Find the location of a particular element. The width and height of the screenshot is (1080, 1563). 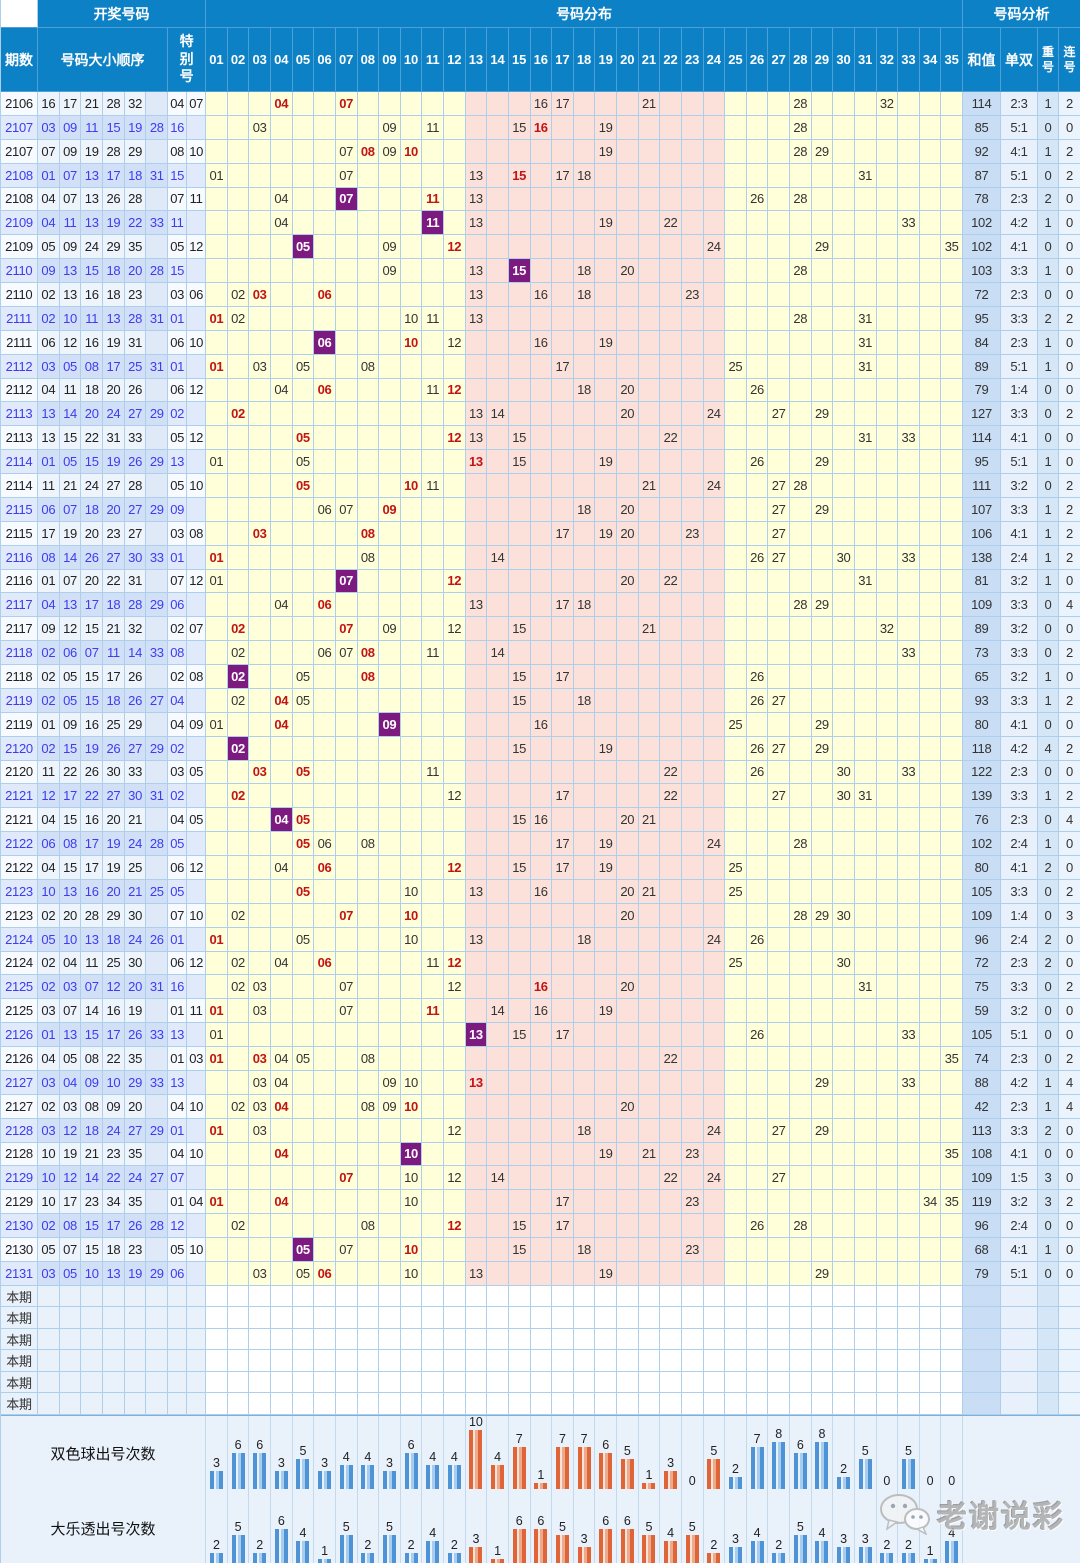

distribution-cell: 01 is located at coordinates (217, 939).